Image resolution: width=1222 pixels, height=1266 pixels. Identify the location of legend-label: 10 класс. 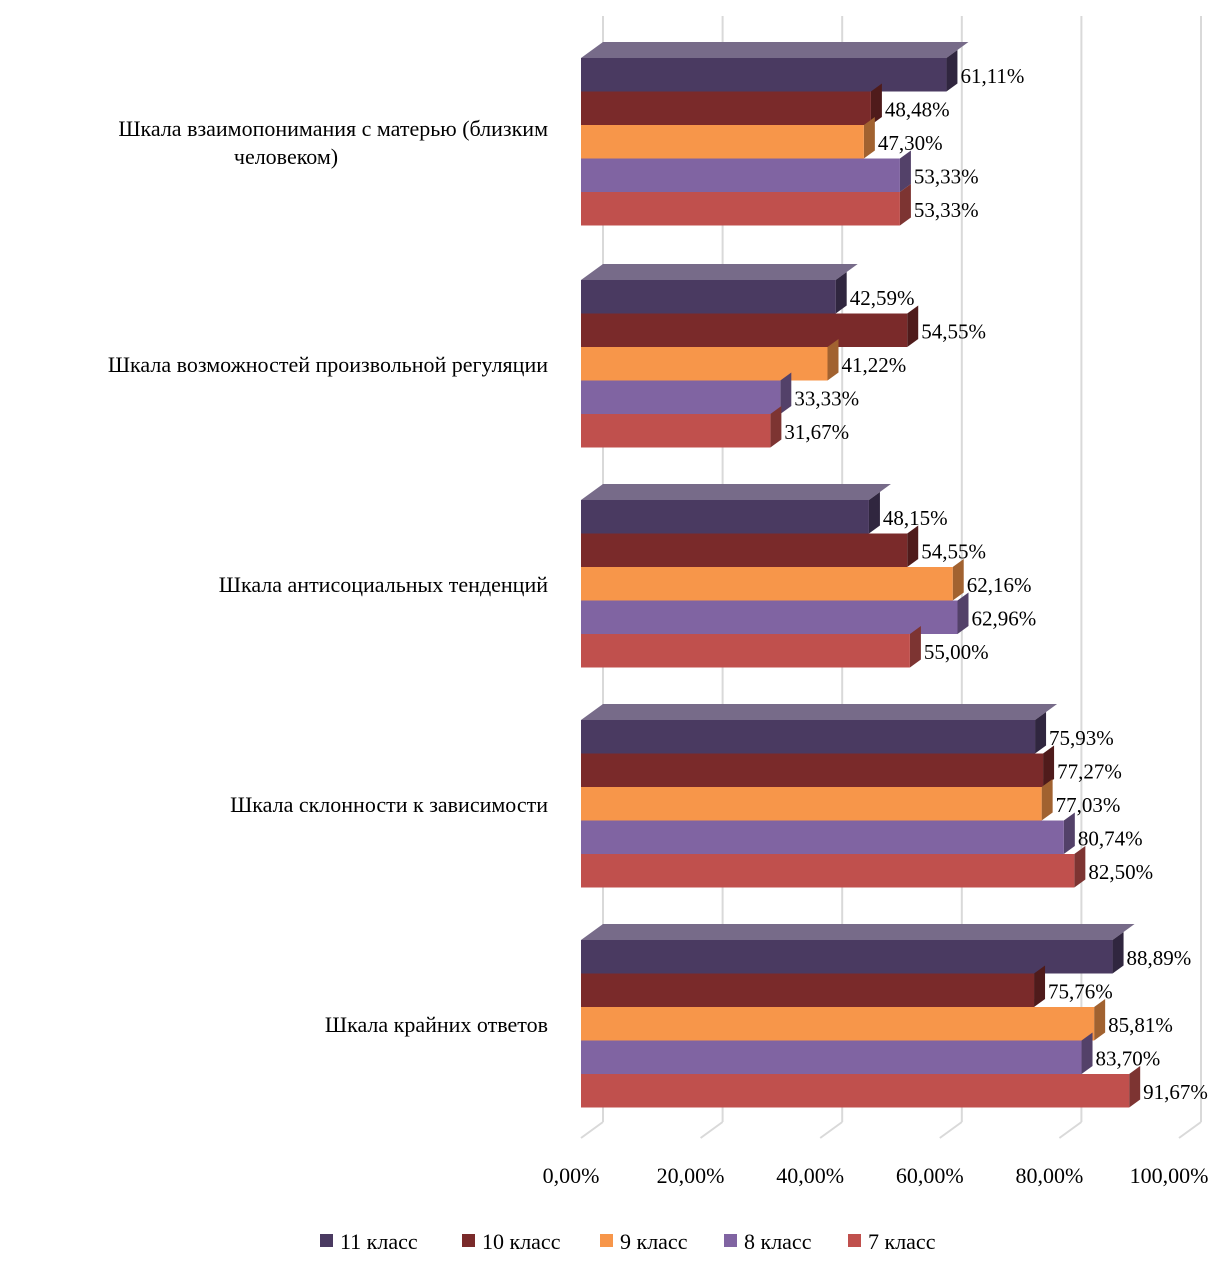
(521, 1241).